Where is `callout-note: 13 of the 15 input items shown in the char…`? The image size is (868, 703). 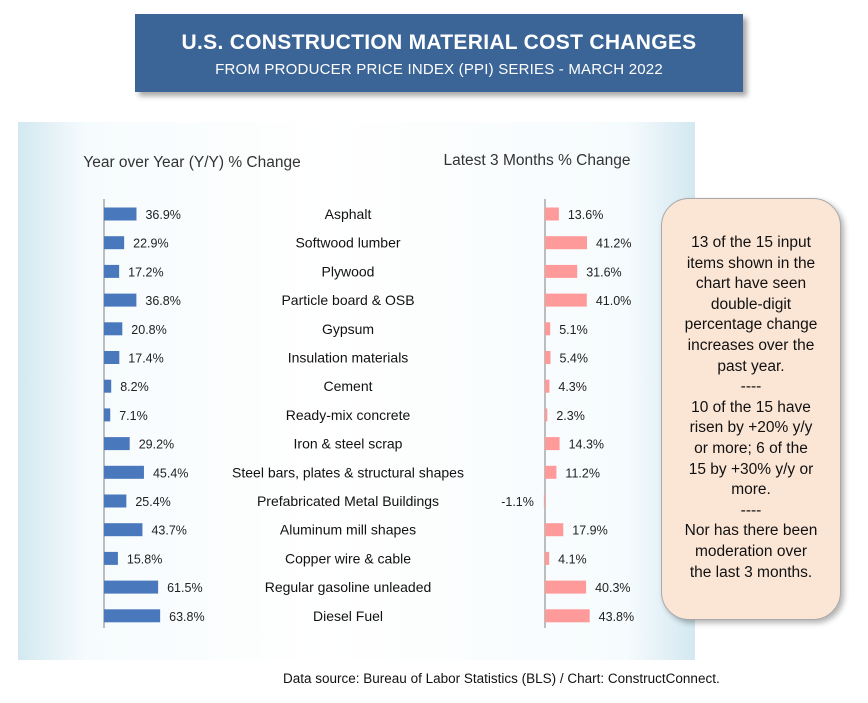
callout-note: 13 of the 15 input items shown in the char… is located at coordinates (751, 409).